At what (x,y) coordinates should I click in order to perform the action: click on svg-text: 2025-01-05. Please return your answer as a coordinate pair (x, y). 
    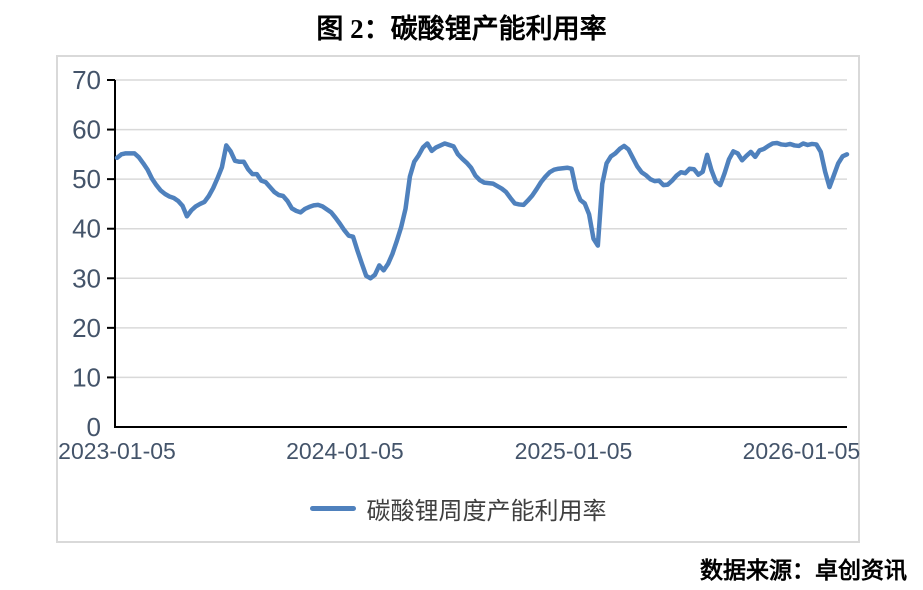
    Looking at the image, I should click on (574, 451).